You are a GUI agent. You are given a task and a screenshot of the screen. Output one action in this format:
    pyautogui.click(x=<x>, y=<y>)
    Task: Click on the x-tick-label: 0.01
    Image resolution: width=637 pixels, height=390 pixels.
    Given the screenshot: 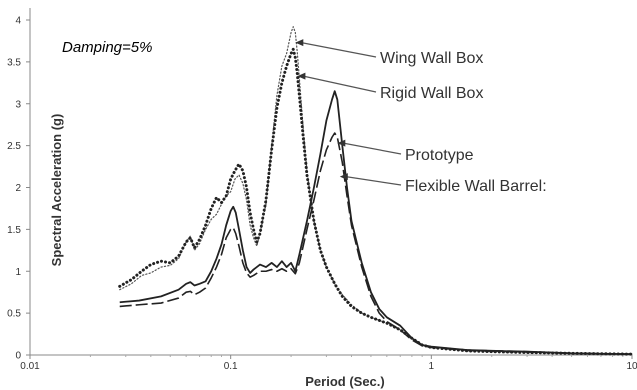 What is the action you would take?
    pyautogui.click(x=30, y=366)
    